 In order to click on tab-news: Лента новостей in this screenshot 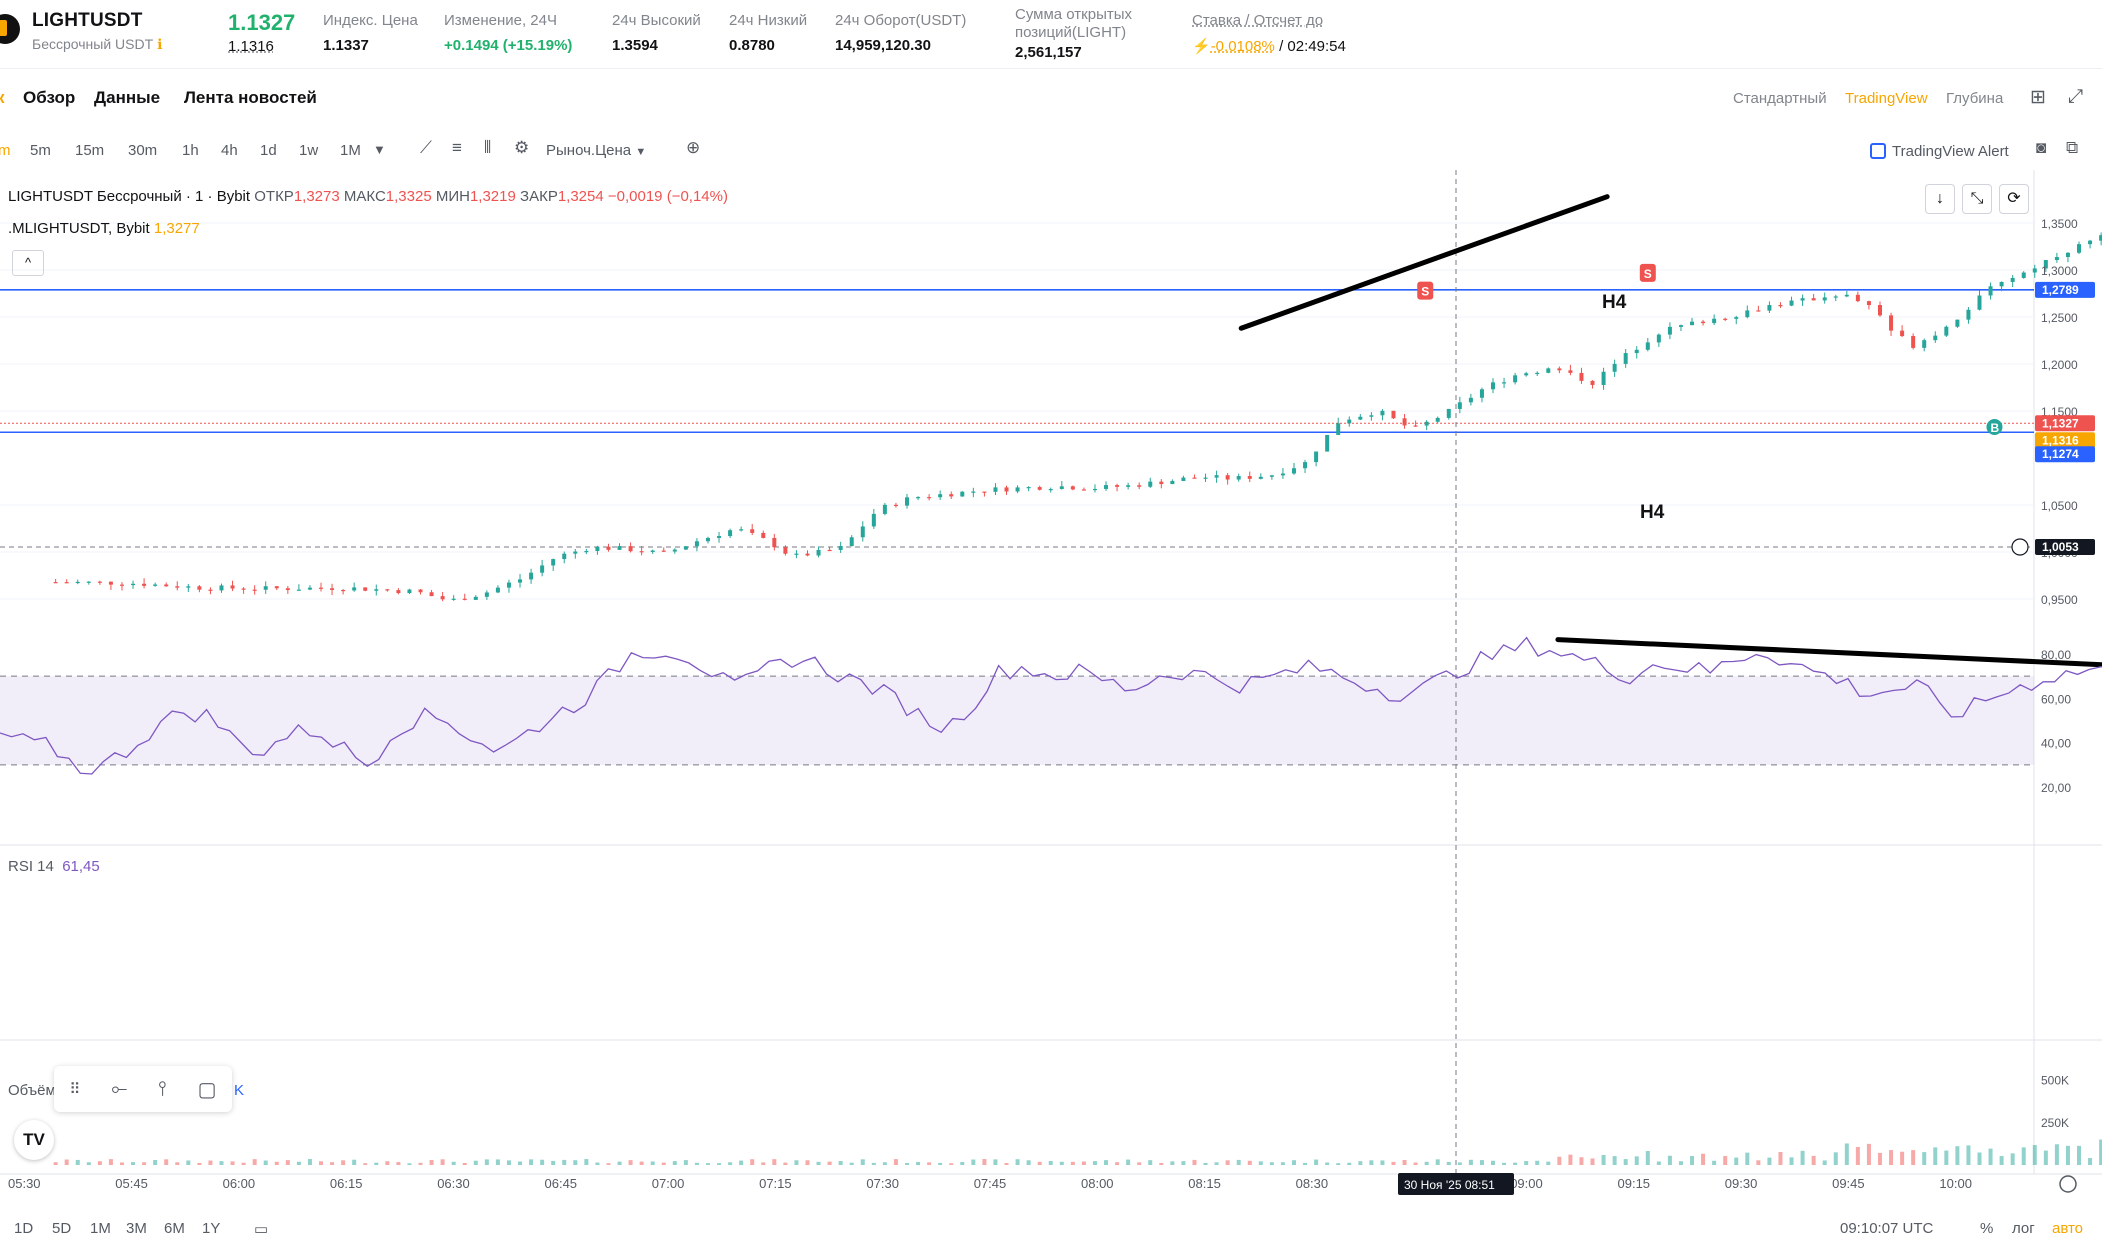, I will do `click(250, 97)`.